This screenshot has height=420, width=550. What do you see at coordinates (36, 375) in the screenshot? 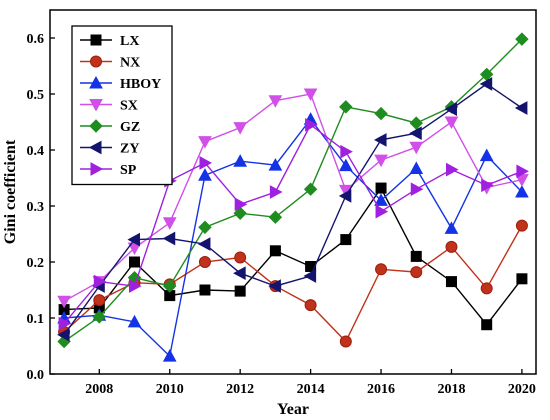
I see `y-tick-label: 0.0` at bounding box center [36, 375].